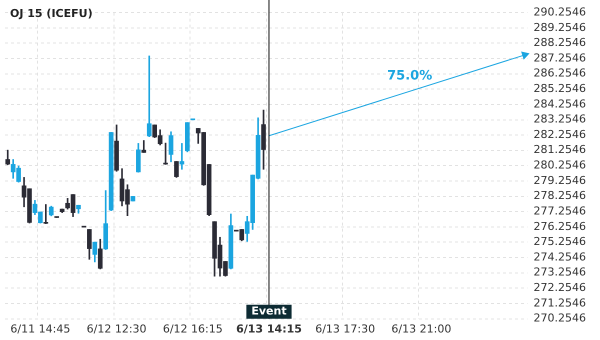 This screenshot has width=600, height=340. Describe the element at coordinates (560, 287) in the screenshot. I see `y-tick-label: 272.2546` at that location.